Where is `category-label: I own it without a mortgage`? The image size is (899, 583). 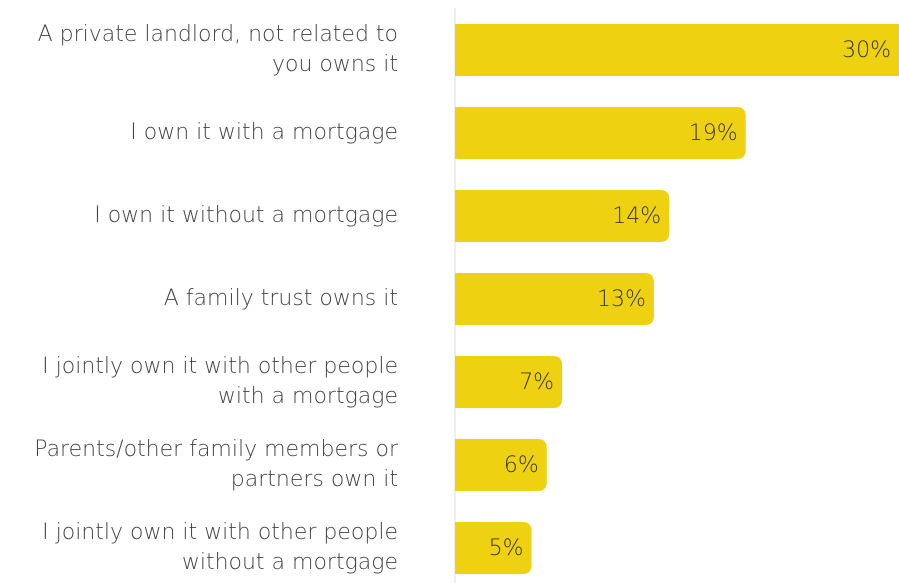 category-label: I own it without a mortgage is located at coordinates (246, 215).